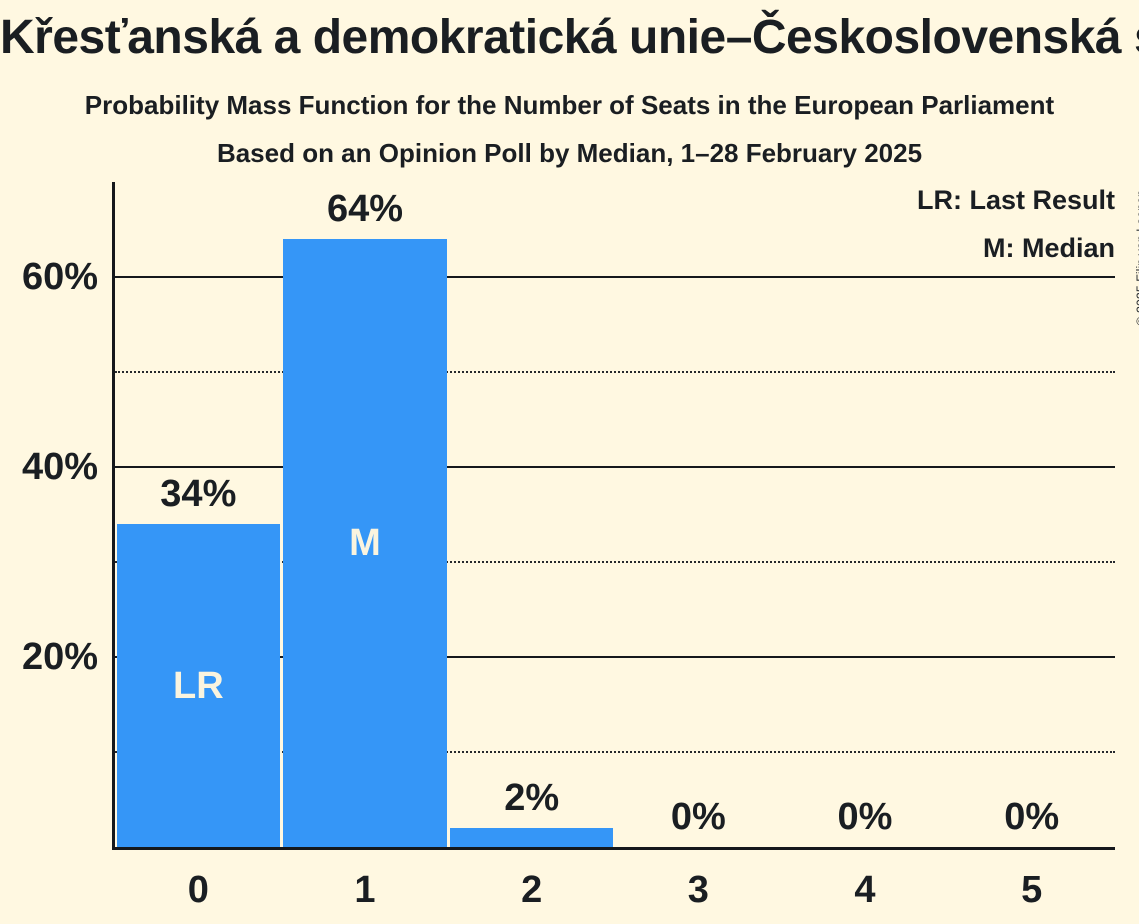  I want to click on bar-value-label-5: 0%, so click(1032, 817).